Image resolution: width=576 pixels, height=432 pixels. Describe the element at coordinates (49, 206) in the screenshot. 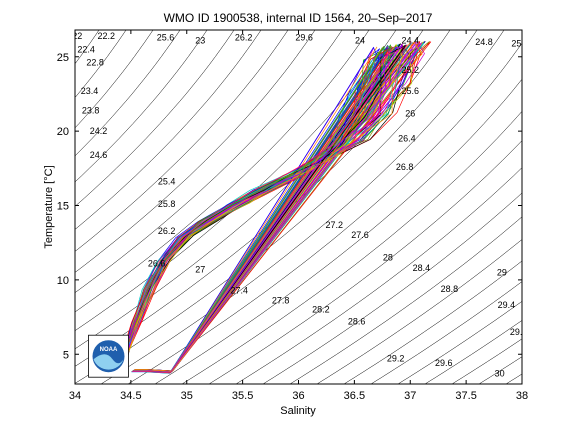

I see `y-axis-label: Temperature [°C]` at that location.